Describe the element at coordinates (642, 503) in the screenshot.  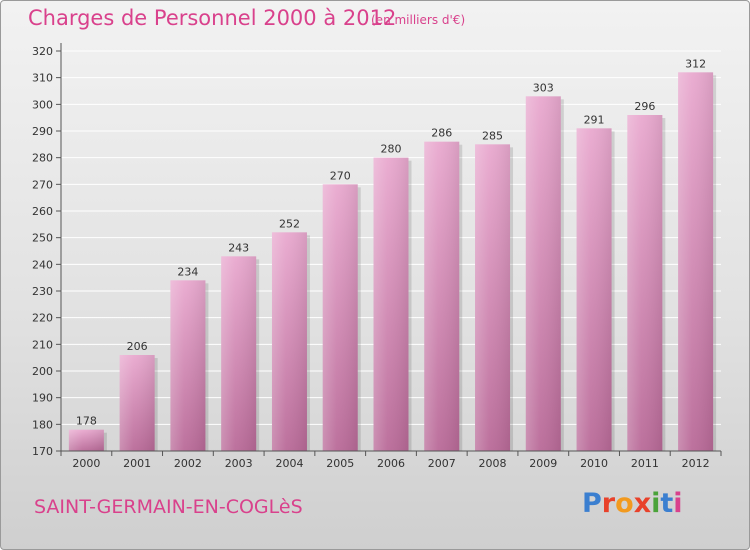
I see `logo-letter: x` at that location.